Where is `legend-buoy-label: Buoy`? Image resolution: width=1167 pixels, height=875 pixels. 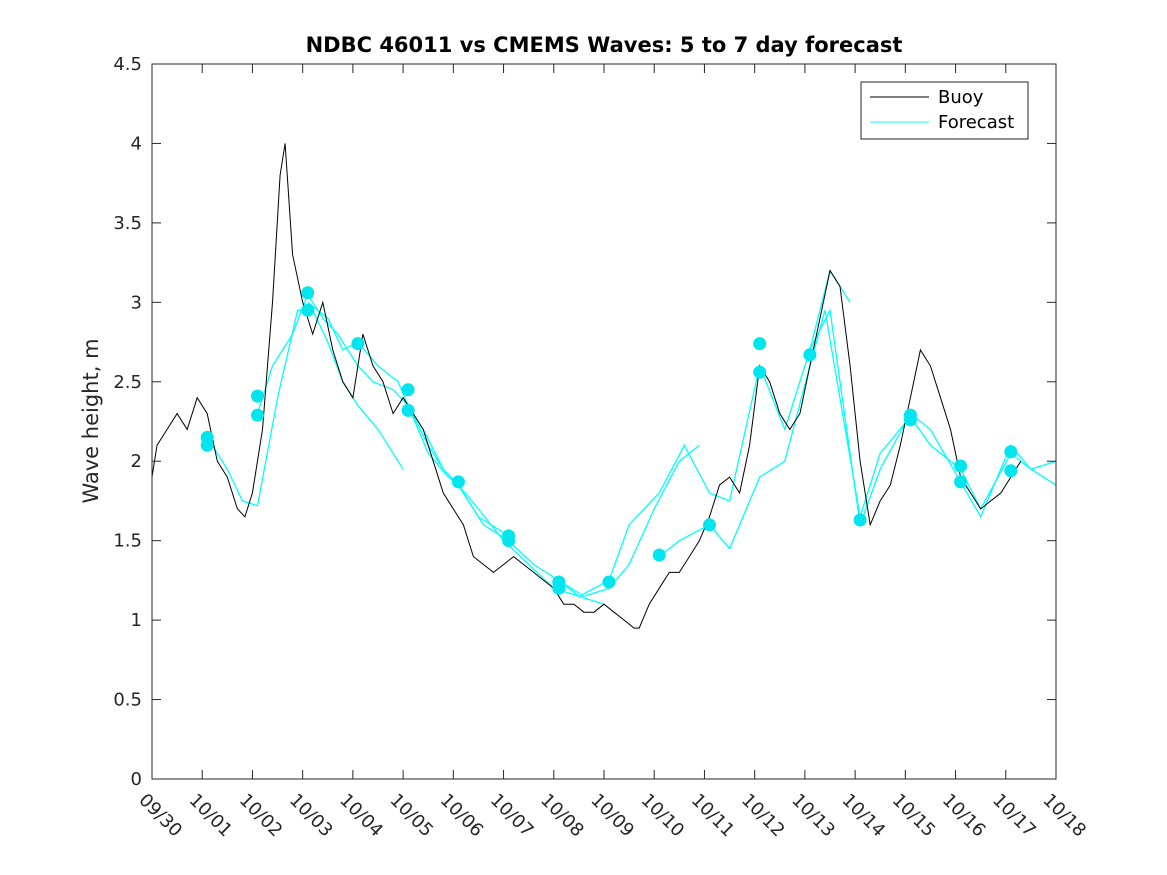 legend-buoy-label: Buoy is located at coordinates (961, 97).